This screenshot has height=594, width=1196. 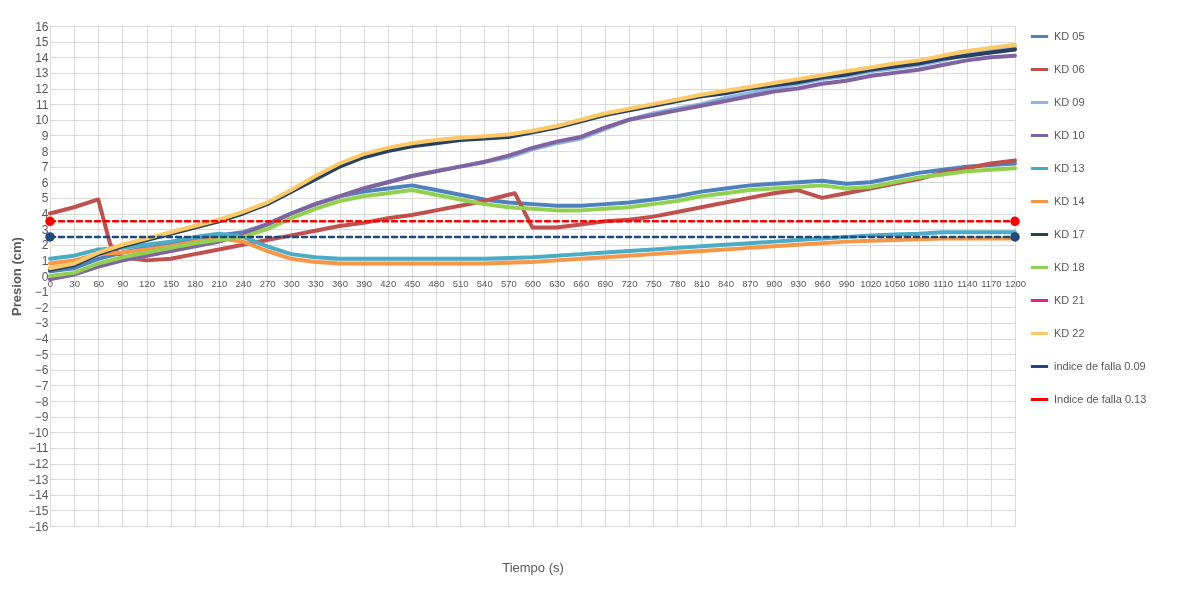 I want to click on y-tick-label: 6, so click(x=45, y=182).